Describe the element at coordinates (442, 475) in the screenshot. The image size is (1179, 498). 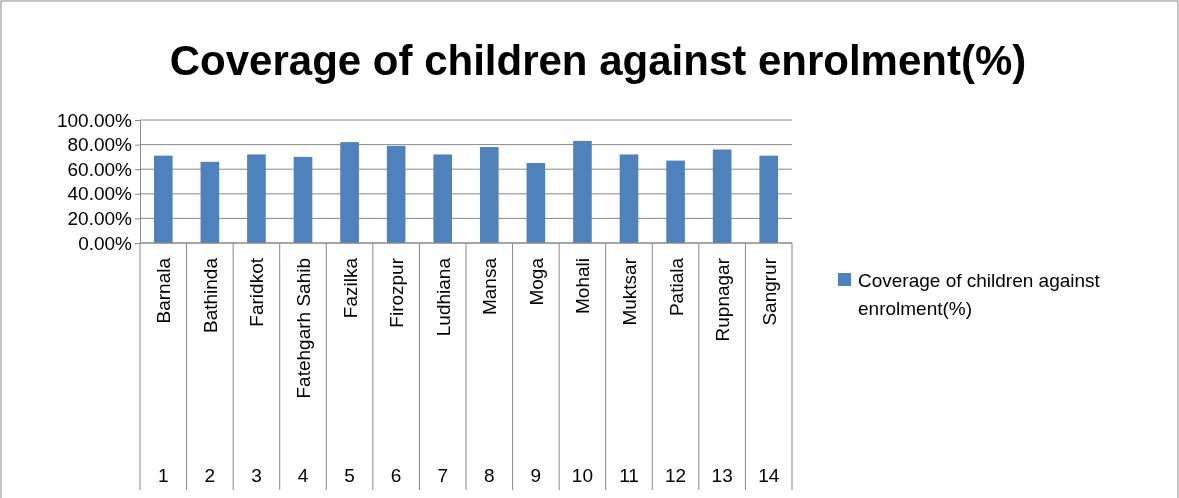
I see `text: 7` at that location.